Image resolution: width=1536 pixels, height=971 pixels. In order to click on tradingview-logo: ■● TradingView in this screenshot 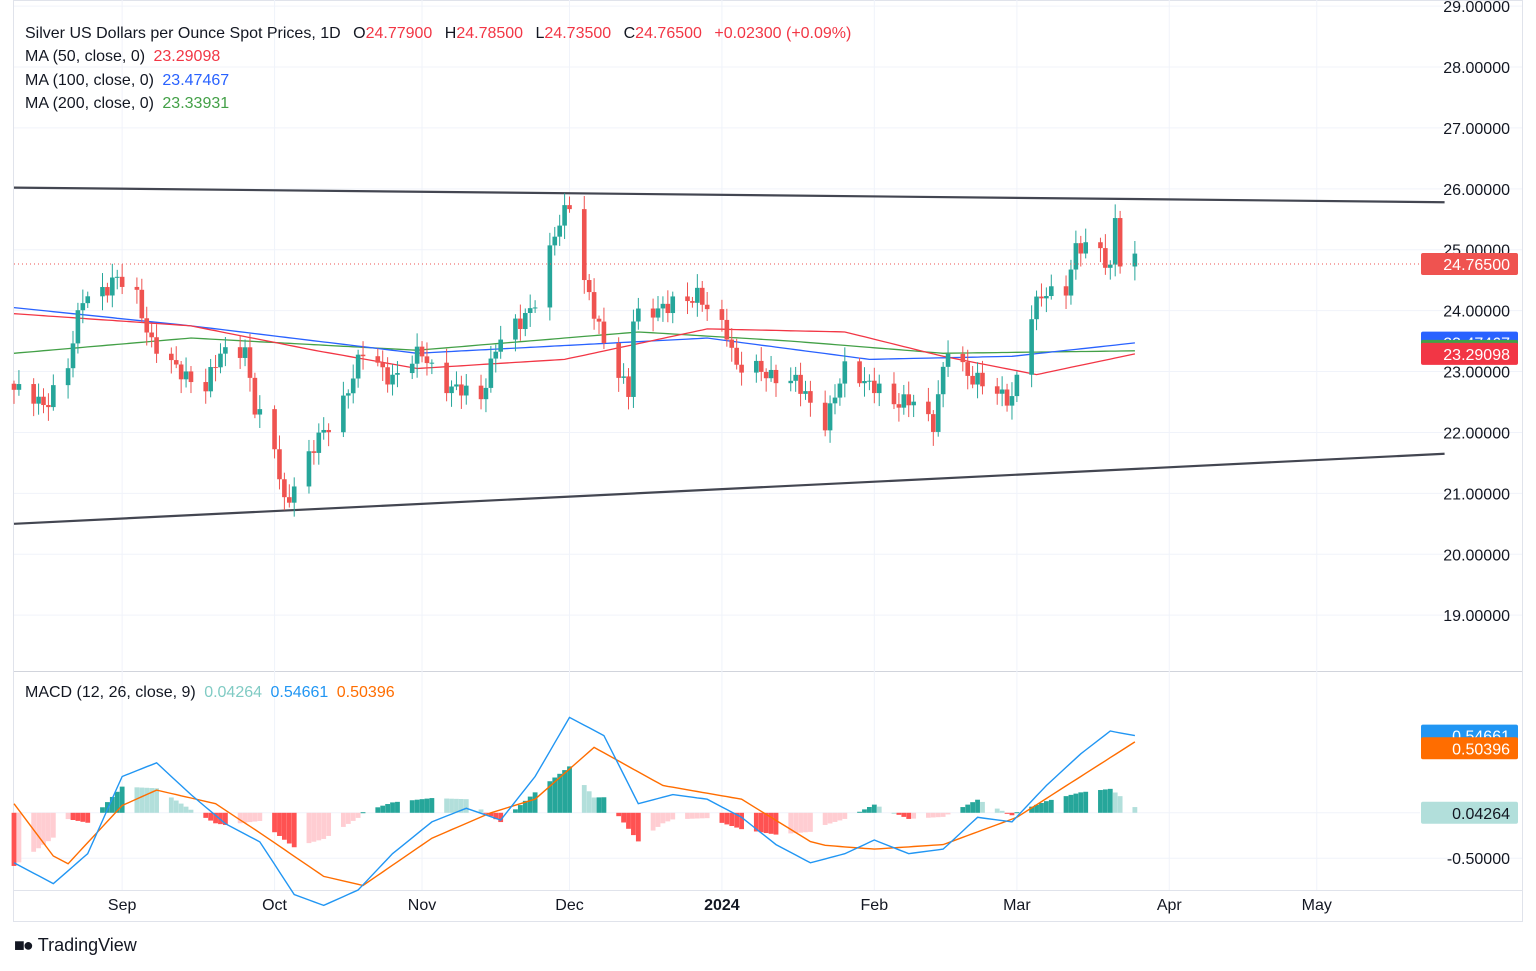, I will do `click(75, 945)`.